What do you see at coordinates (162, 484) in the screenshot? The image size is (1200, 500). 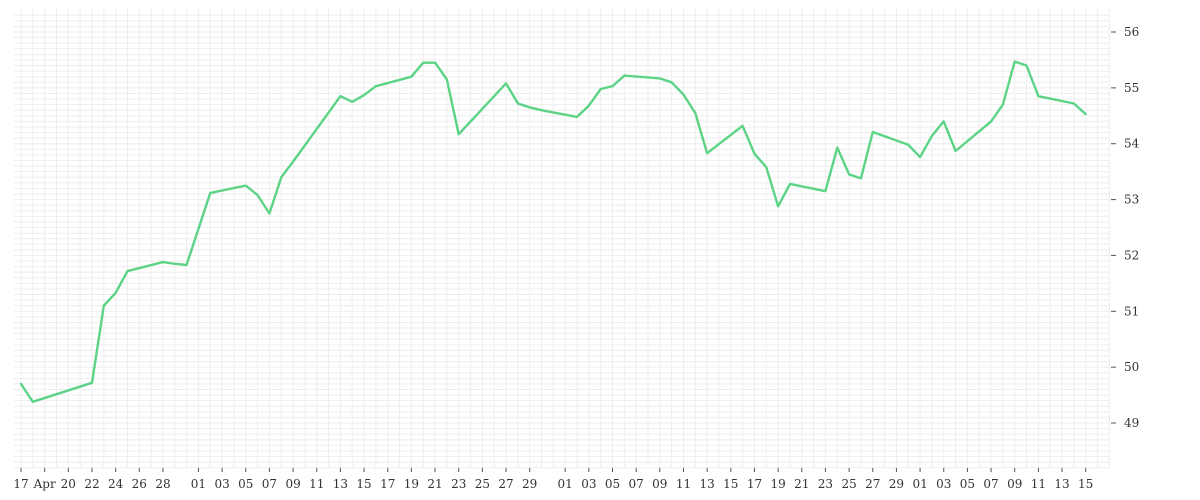 I see `x-tick-label: 28` at bounding box center [162, 484].